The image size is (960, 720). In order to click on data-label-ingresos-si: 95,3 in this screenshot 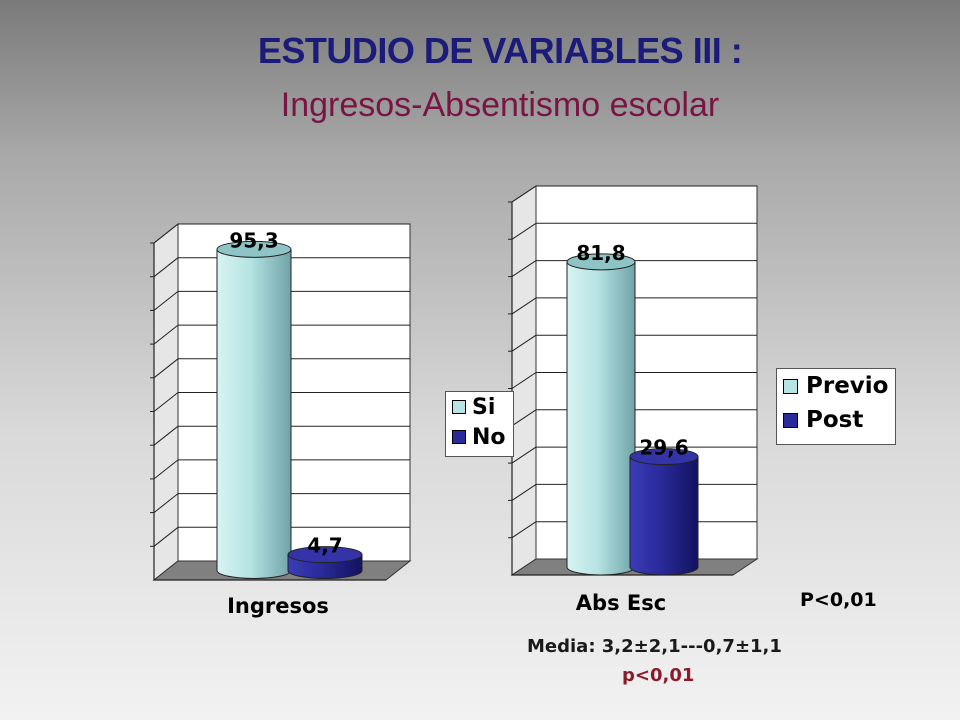, I will do `click(253, 240)`.